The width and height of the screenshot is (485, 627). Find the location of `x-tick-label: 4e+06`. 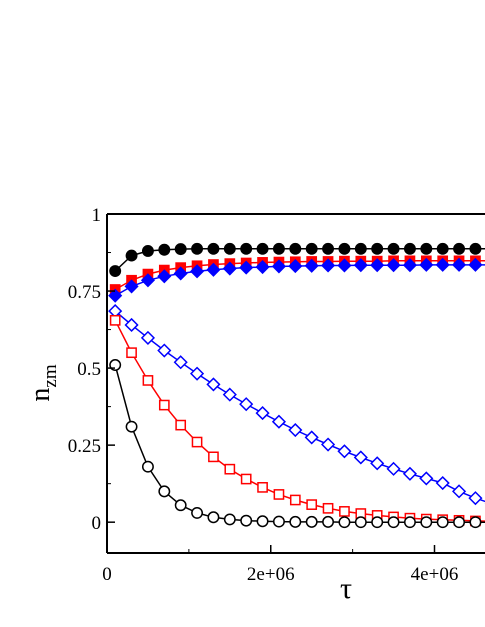

x-tick-label: 4e+06 is located at coordinates (435, 574).